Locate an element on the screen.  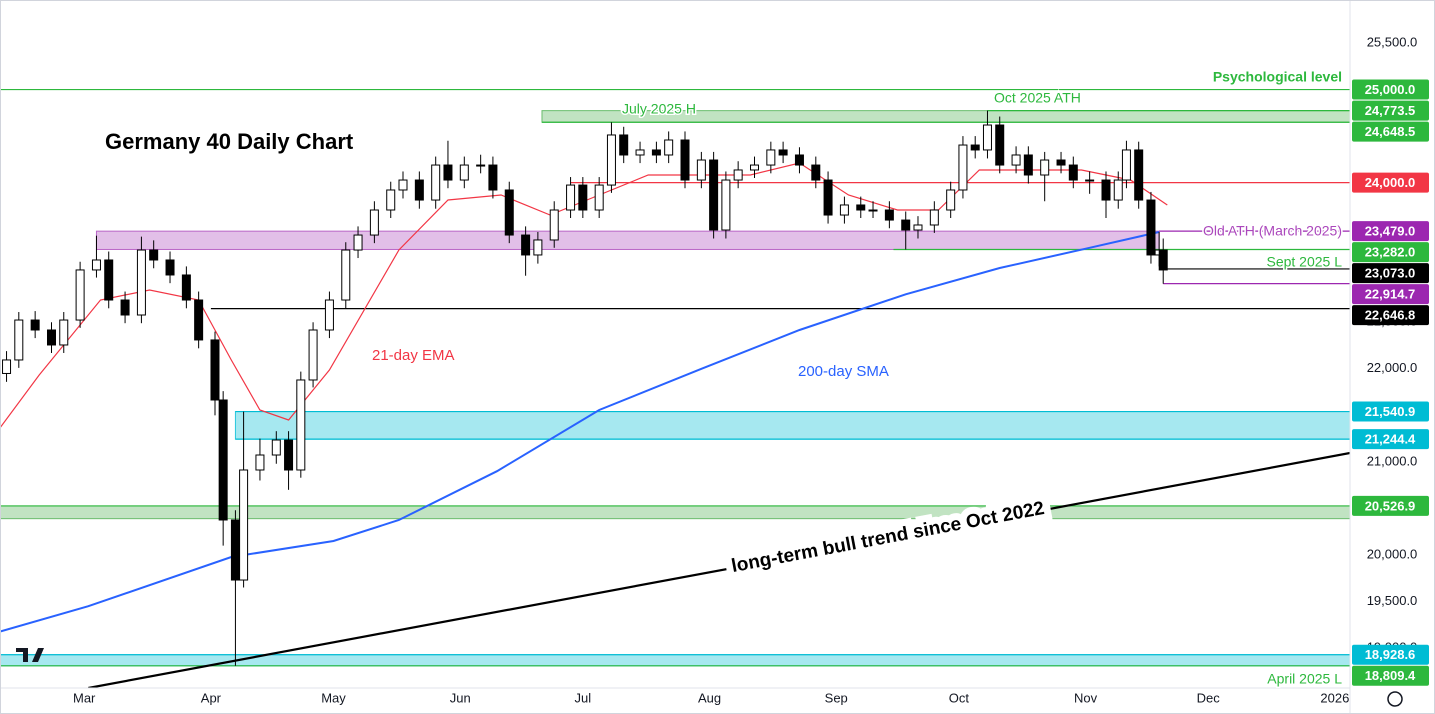
price-badge-label: 22,914.7 is located at coordinates (1390, 294).